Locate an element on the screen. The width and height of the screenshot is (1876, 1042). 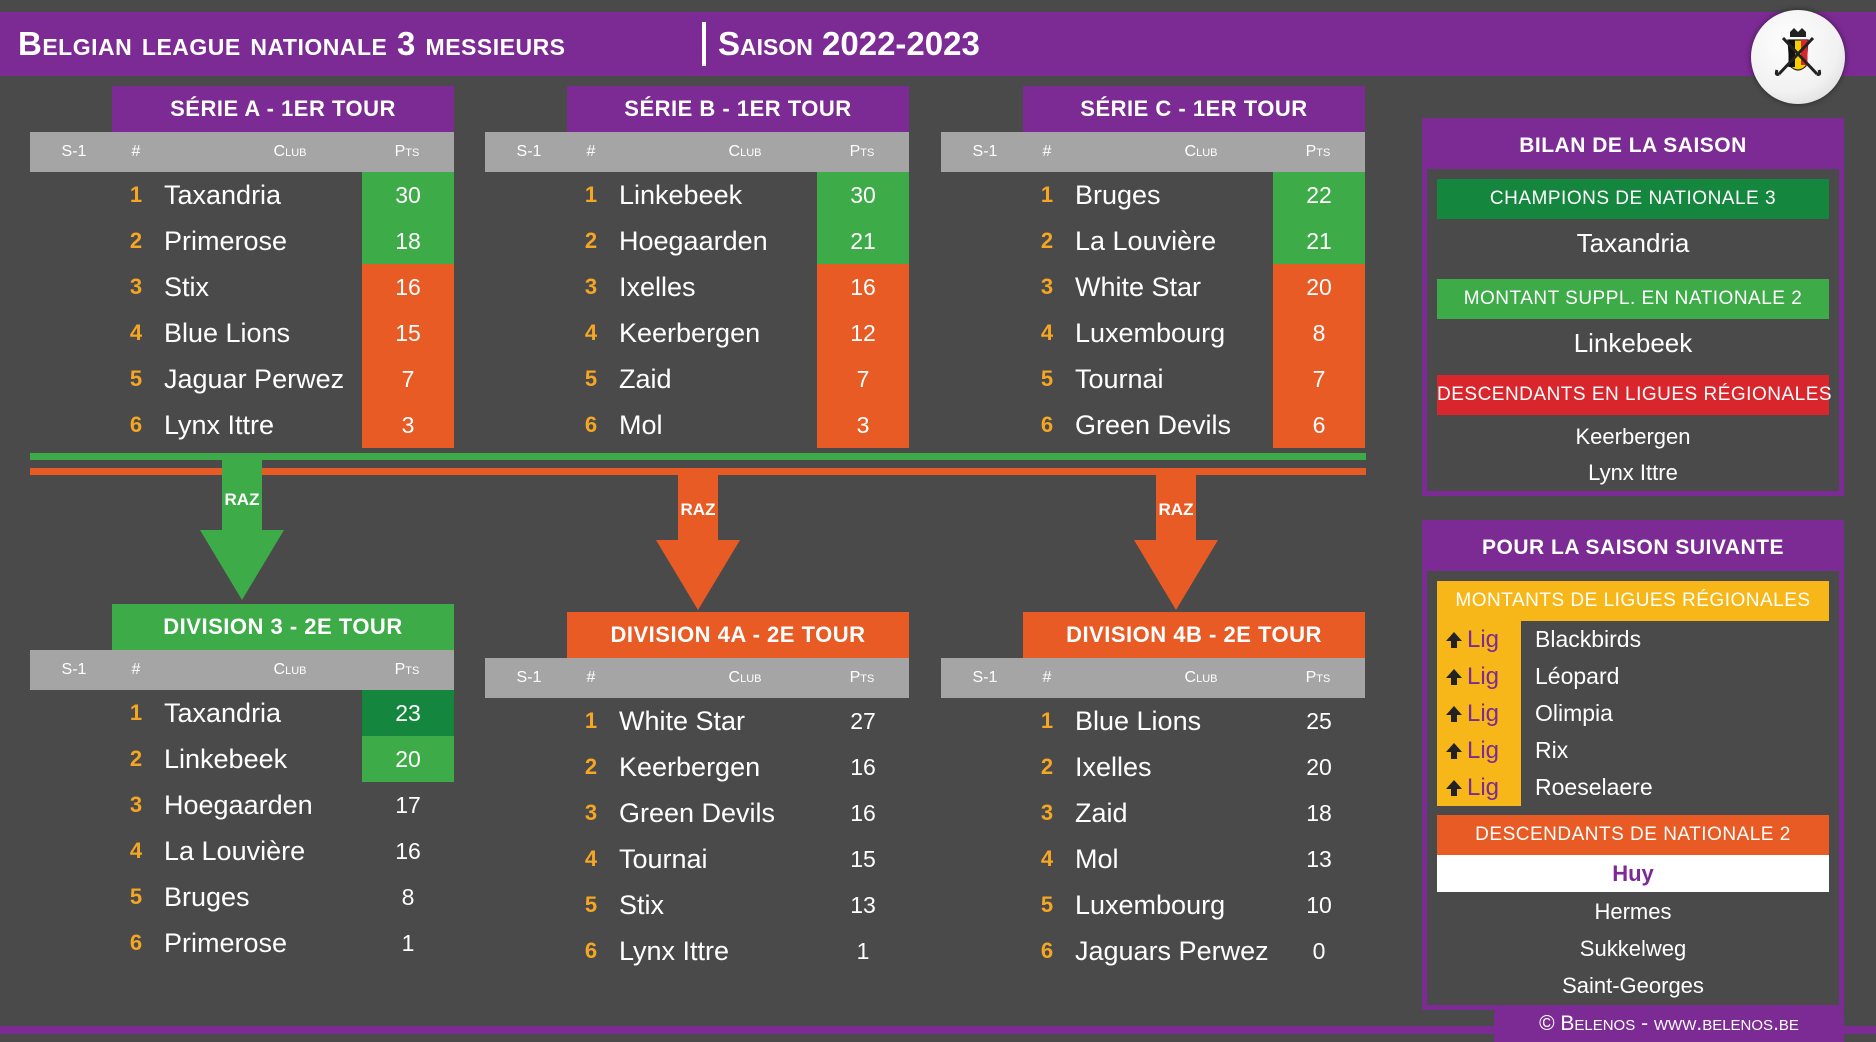
table-row: 5 Luxembourg 10 is located at coordinates (1153, 905).